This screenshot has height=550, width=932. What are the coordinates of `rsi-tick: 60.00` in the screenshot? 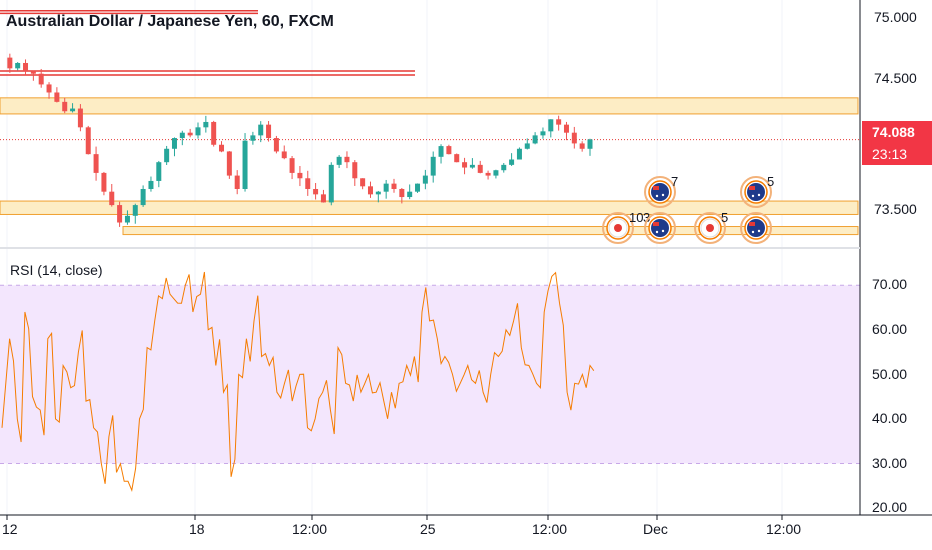 It's located at (890, 329).